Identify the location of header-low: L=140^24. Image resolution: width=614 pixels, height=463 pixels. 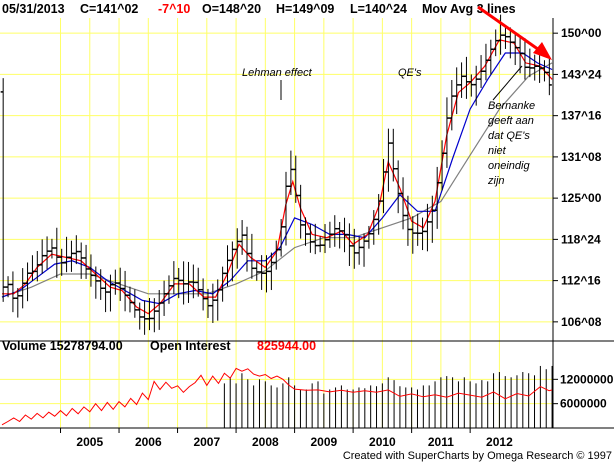
(378, 9).